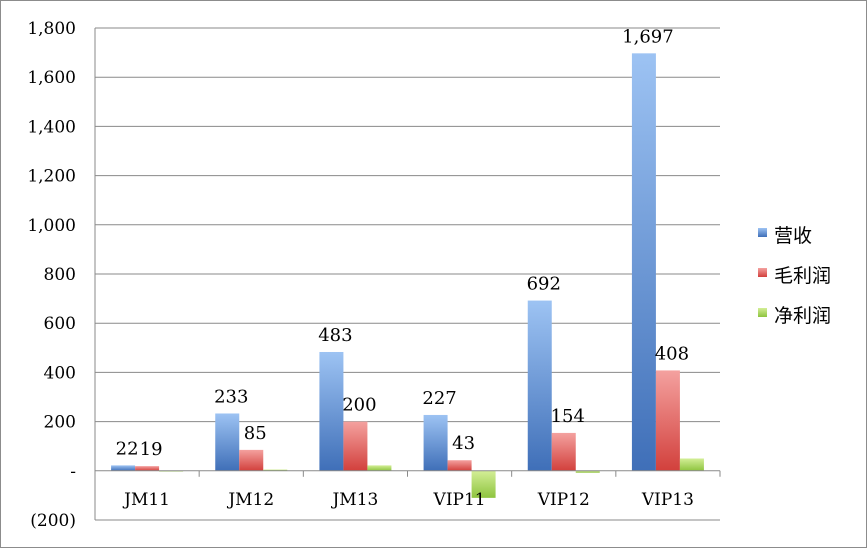 This screenshot has width=867, height=548. What do you see at coordinates (231, 396) in the screenshot?
I see `data-label: 233` at bounding box center [231, 396].